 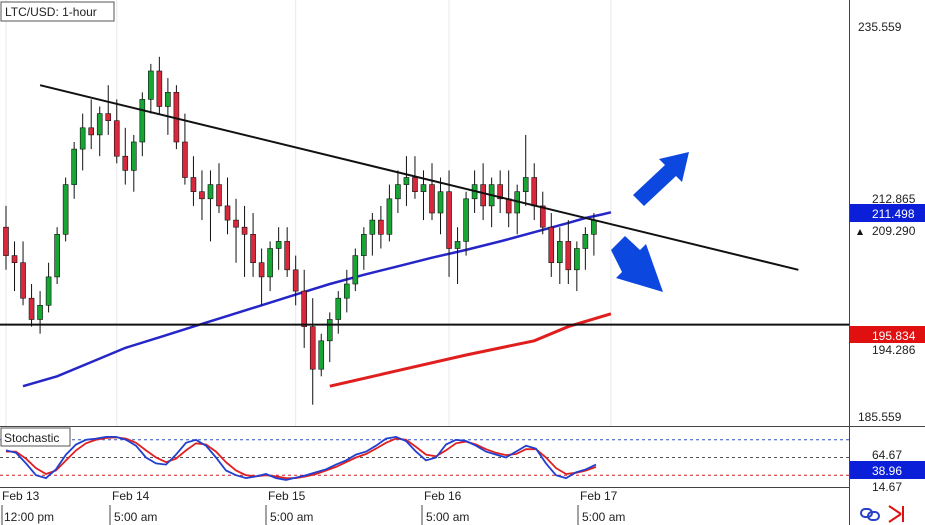 I want to click on ma-blue-price-badge, so click(x=887, y=213).